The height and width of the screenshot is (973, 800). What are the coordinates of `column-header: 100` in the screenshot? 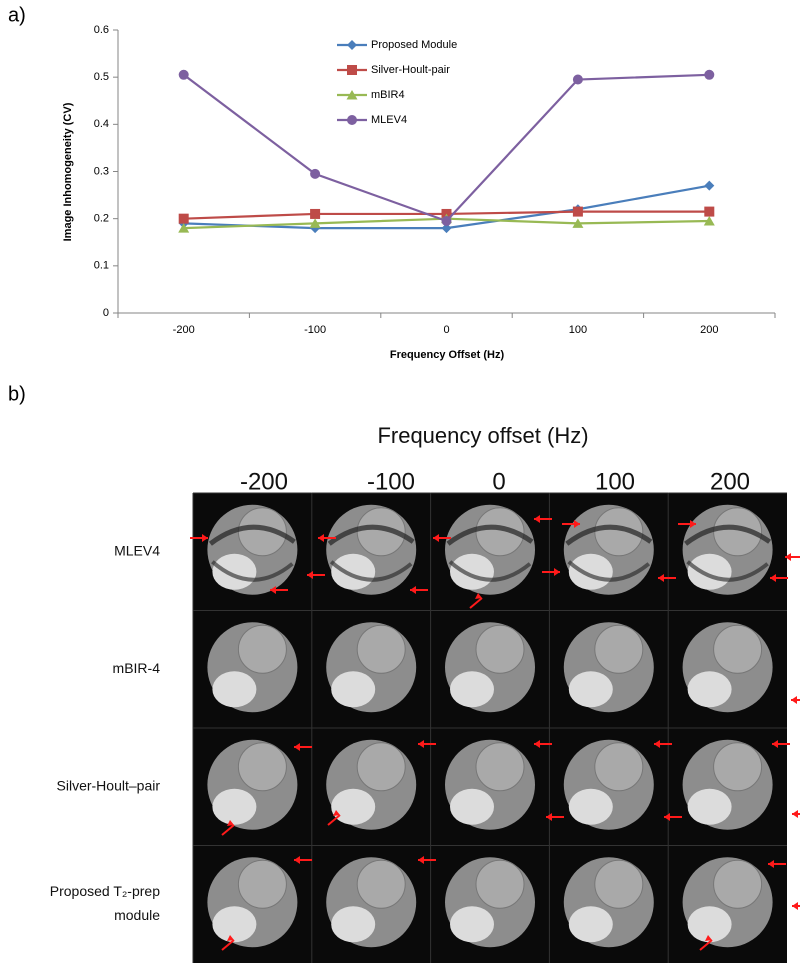 It's located at (615, 481).